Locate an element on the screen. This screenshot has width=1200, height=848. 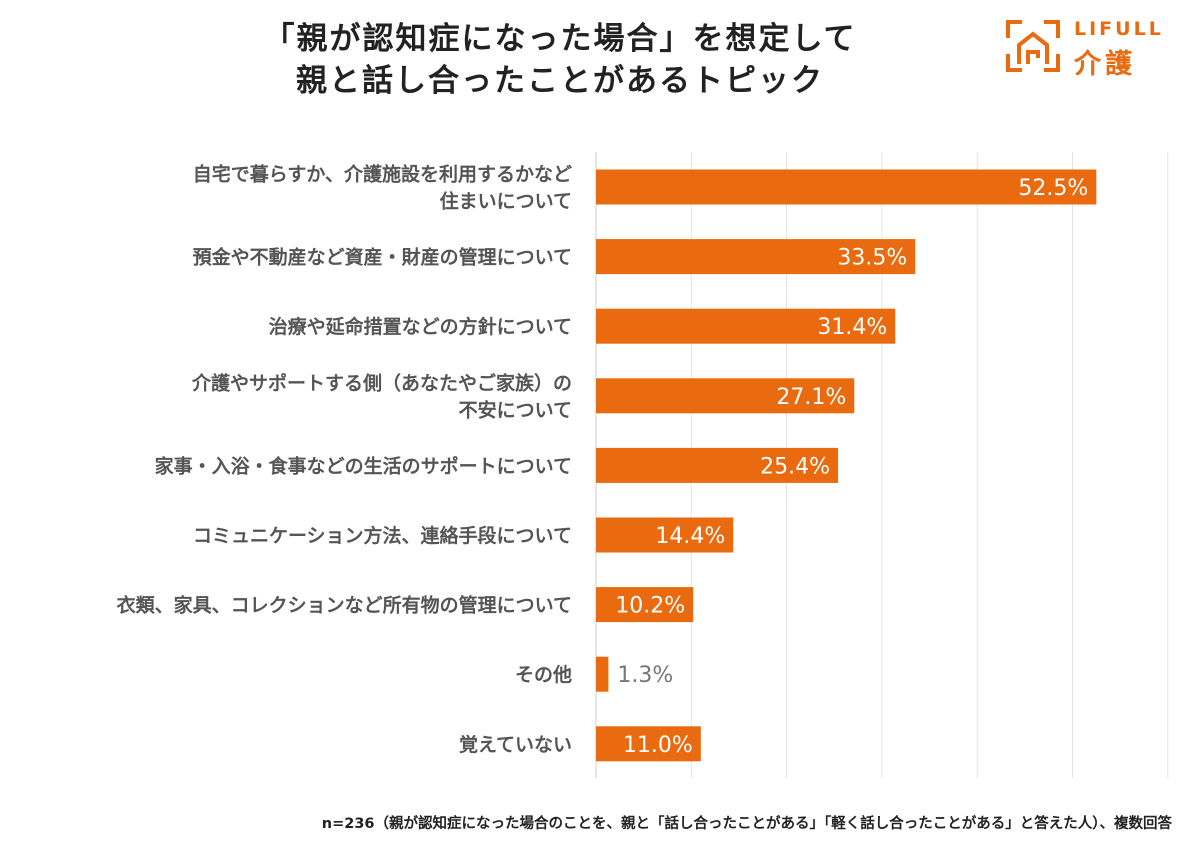
value-label-7: 10.2% is located at coordinates (650, 606).